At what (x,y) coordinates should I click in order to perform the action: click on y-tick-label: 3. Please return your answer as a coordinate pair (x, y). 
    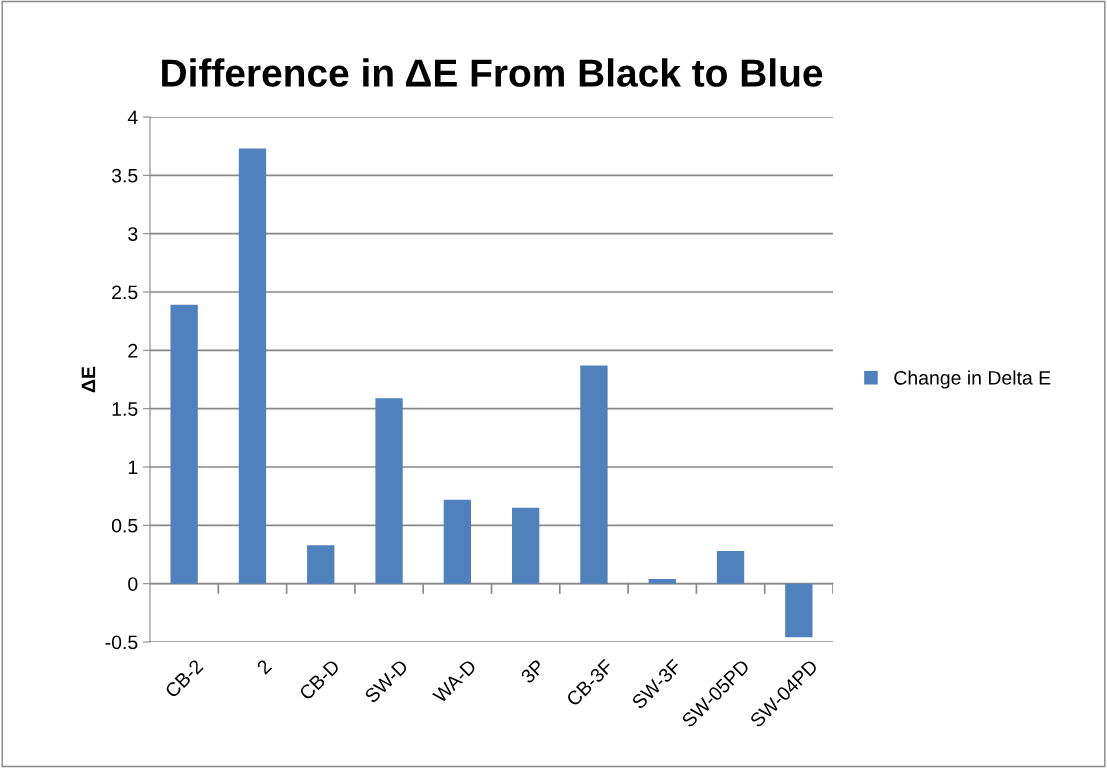
    Looking at the image, I should click on (133, 234).